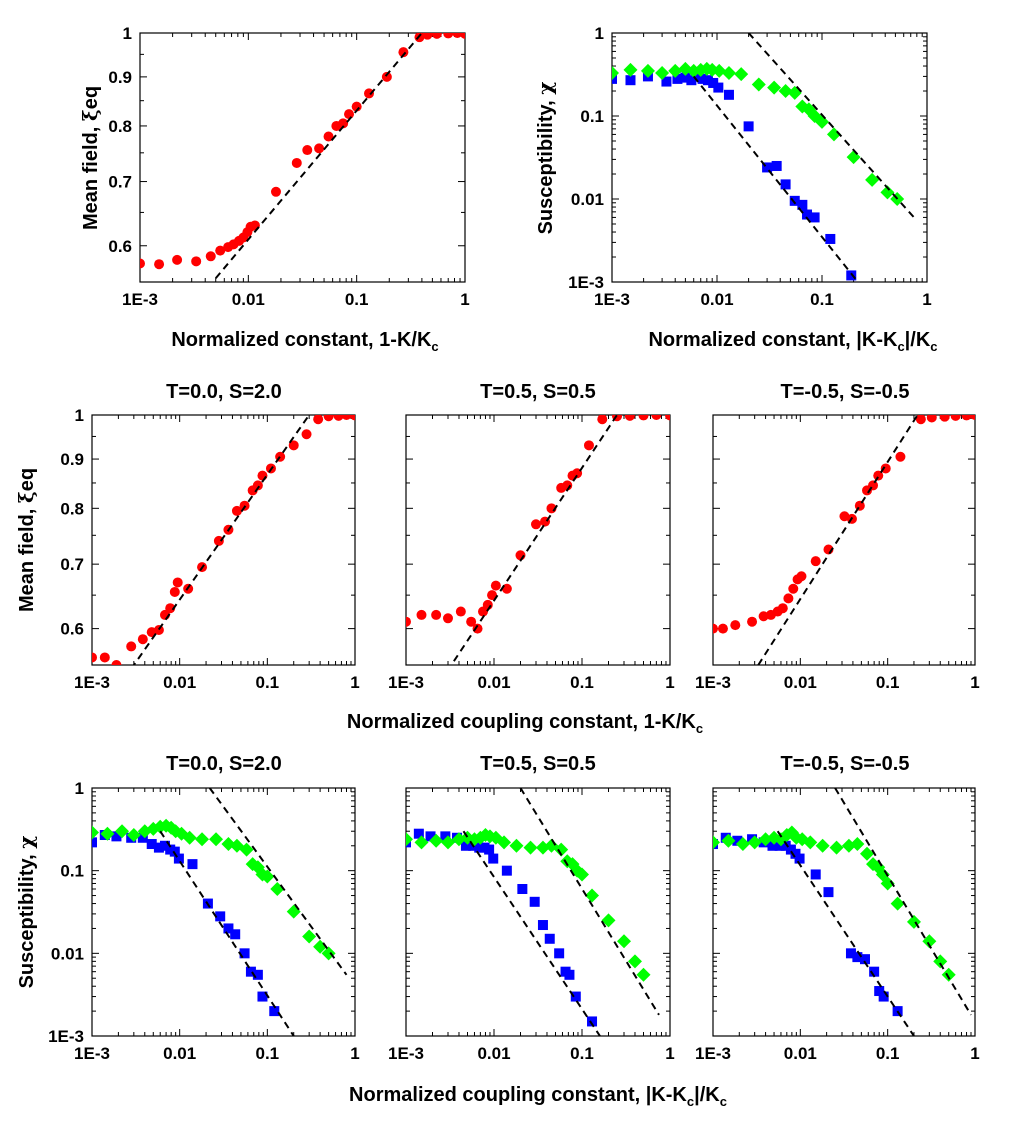 The height and width of the screenshot is (1132, 1015). I want to click on plot-frame, so click(538, 540).